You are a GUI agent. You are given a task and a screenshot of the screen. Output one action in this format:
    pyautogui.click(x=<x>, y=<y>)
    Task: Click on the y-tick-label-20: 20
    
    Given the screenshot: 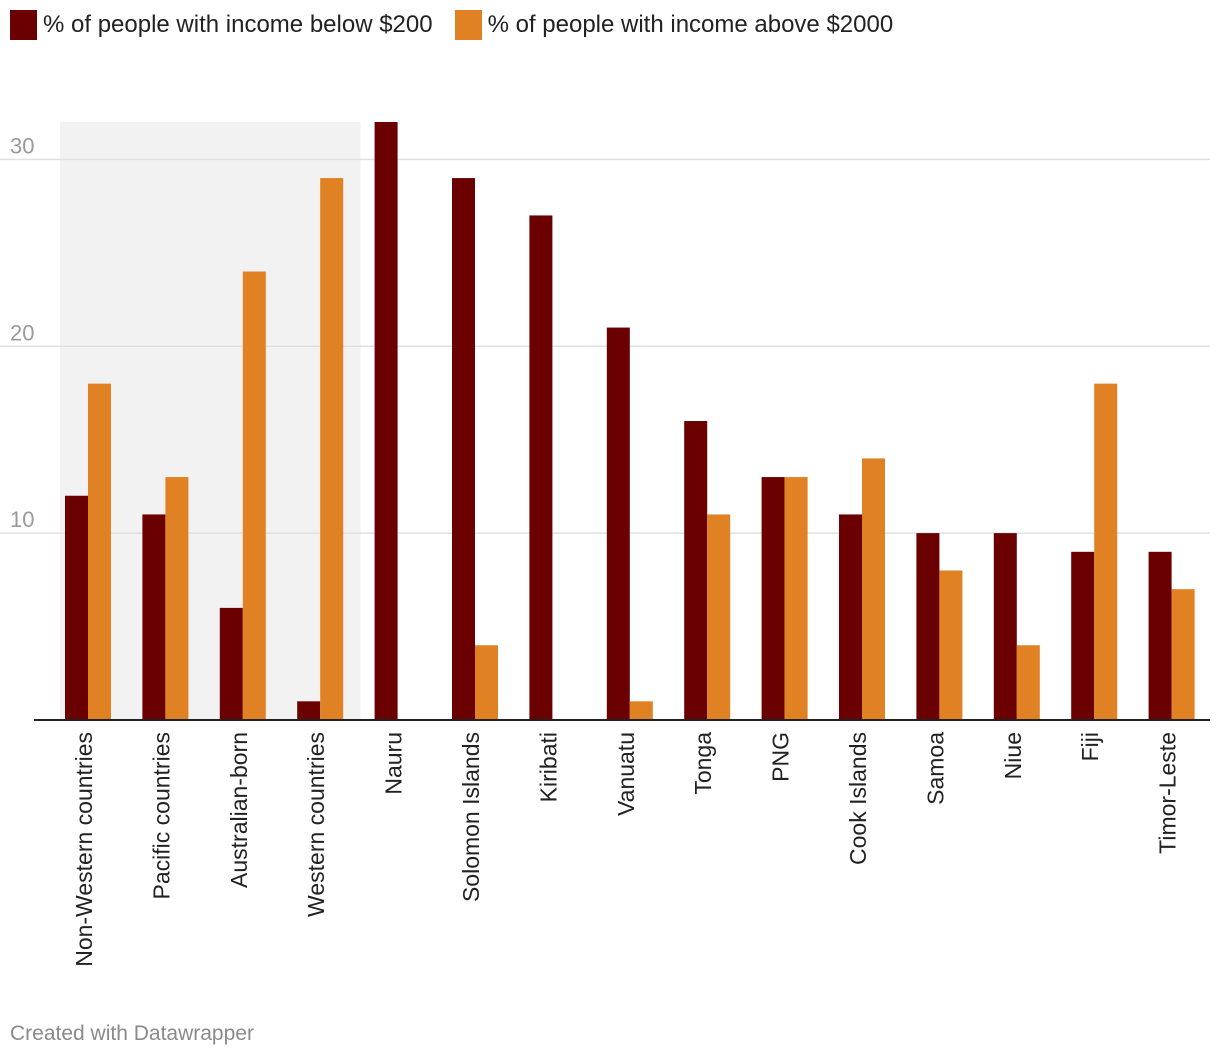 What is the action you would take?
    pyautogui.click(x=22, y=332)
    